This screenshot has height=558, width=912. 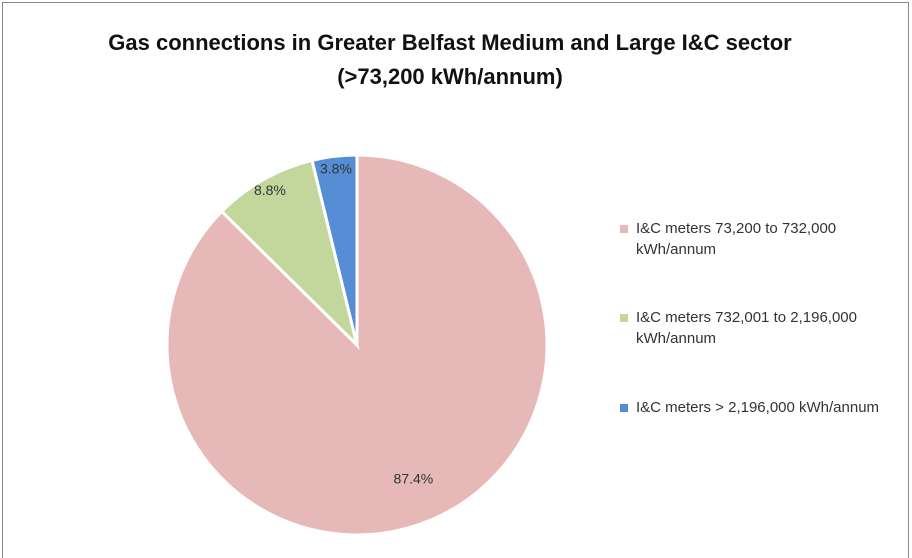 I want to click on data-label: 3.8%, so click(x=336, y=168).